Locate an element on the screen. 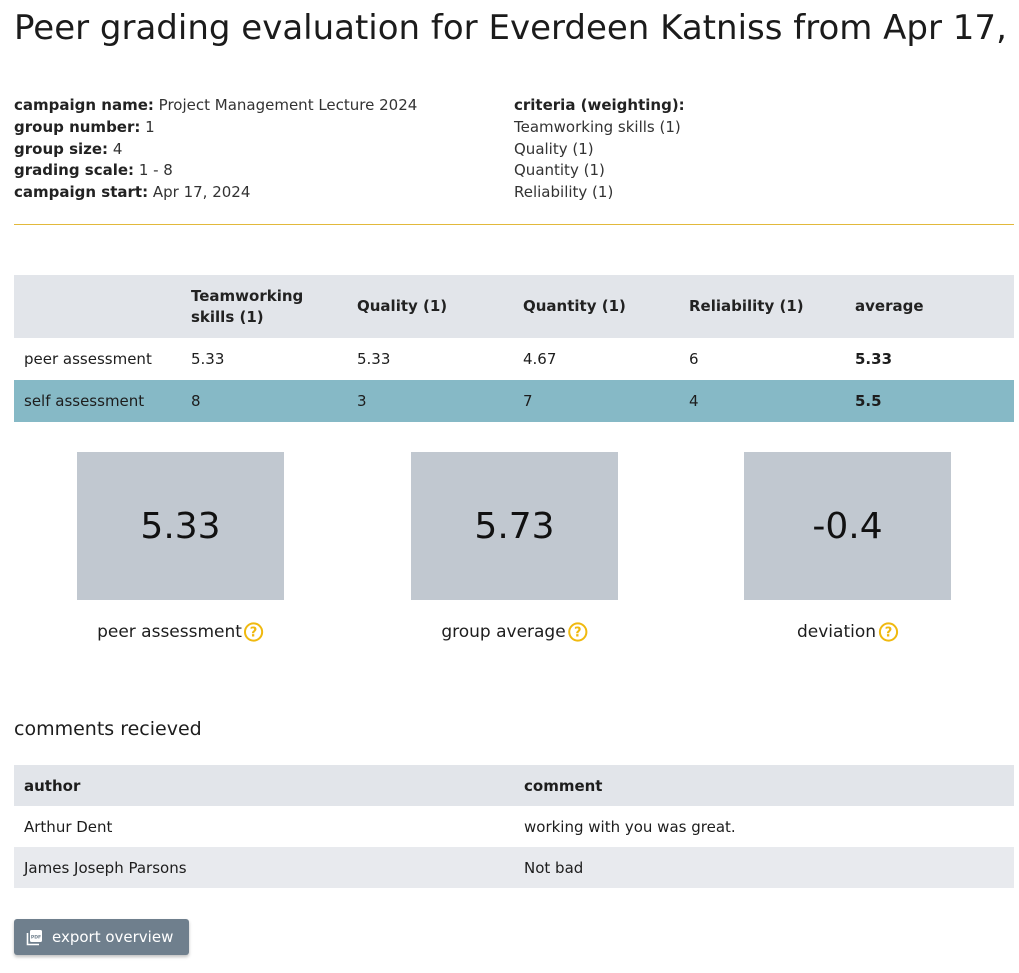  campaign-name-label: campaign name: is located at coordinates (84, 105).